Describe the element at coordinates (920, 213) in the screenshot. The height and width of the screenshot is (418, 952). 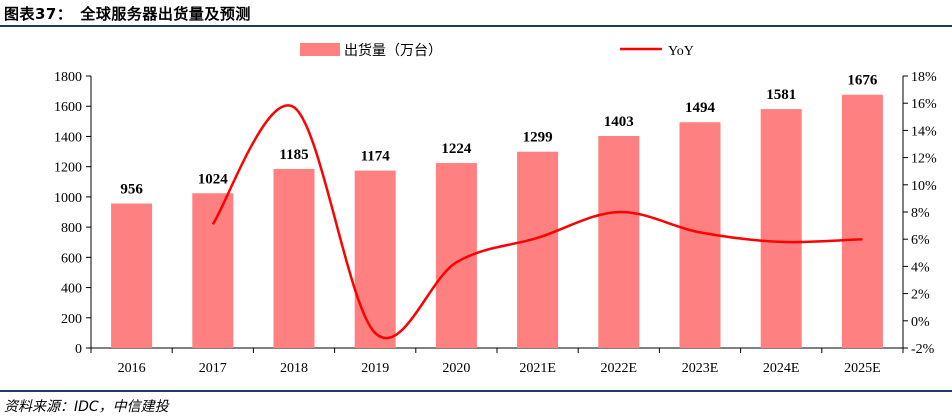
I see `right-tick-label: 8%` at that location.